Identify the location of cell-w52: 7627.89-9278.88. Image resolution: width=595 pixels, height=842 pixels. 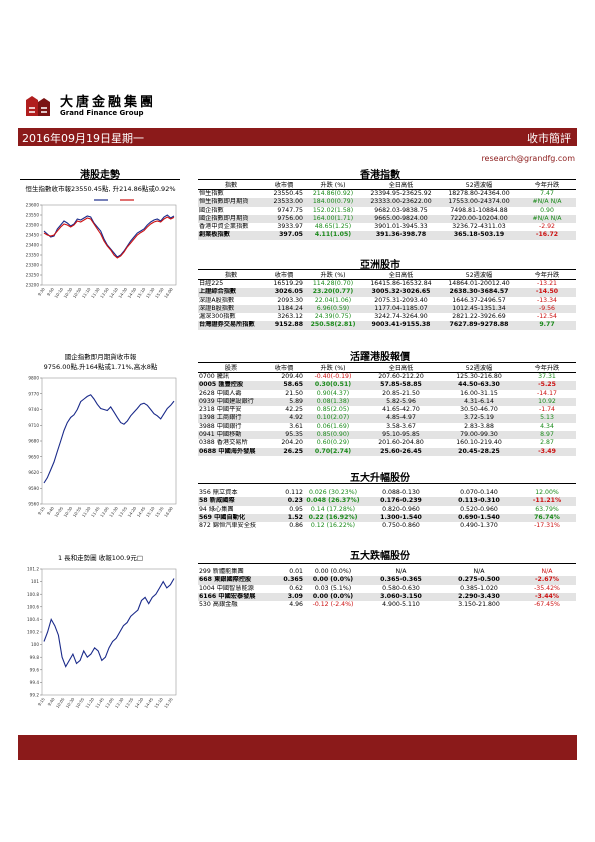
(479, 325).